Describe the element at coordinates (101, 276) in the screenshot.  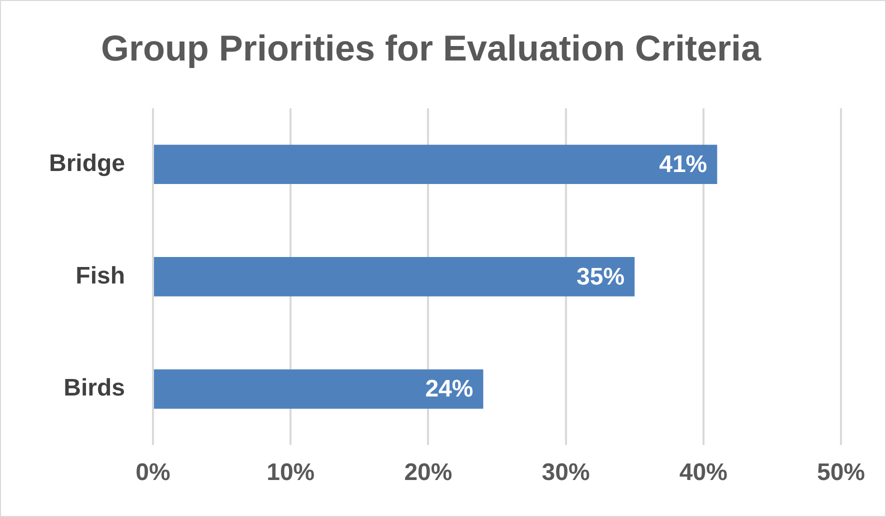
I see `y-tick-label: Fish` at that location.